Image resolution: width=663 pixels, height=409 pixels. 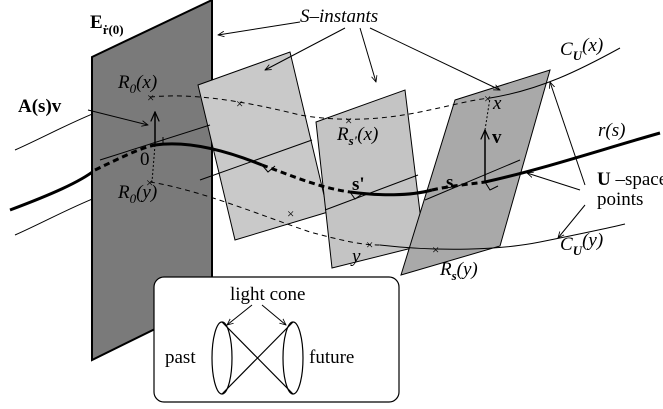 I want to click on cross-y: ×, so click(x=369, y=244).